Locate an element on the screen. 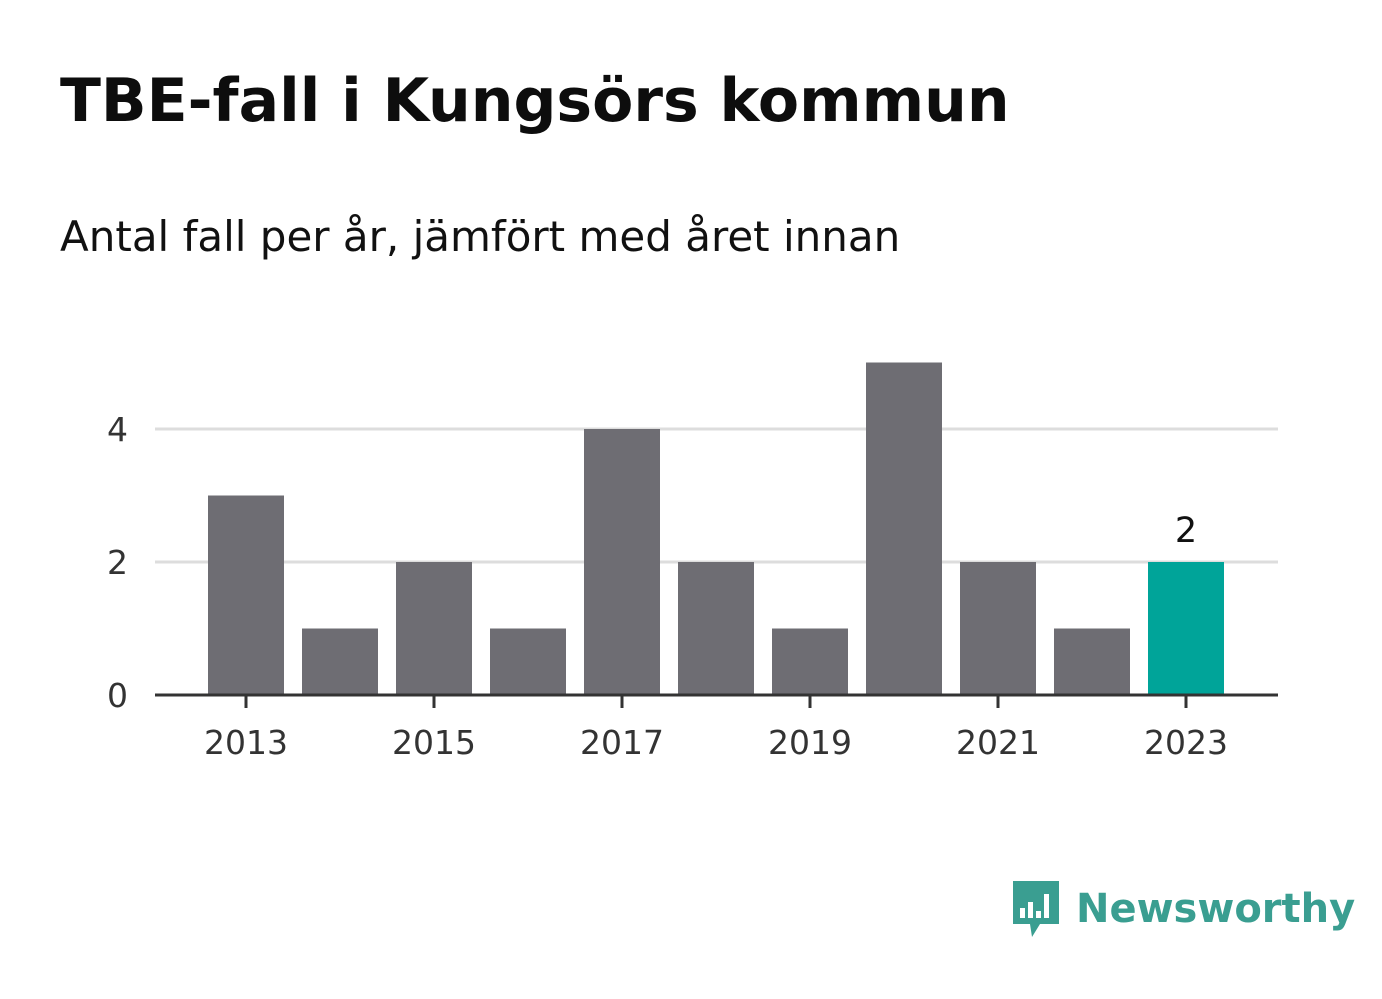 This screenshot has height=999, width=1382. x-tick-label-2019: 2019 is located at coordinates (810, 742).